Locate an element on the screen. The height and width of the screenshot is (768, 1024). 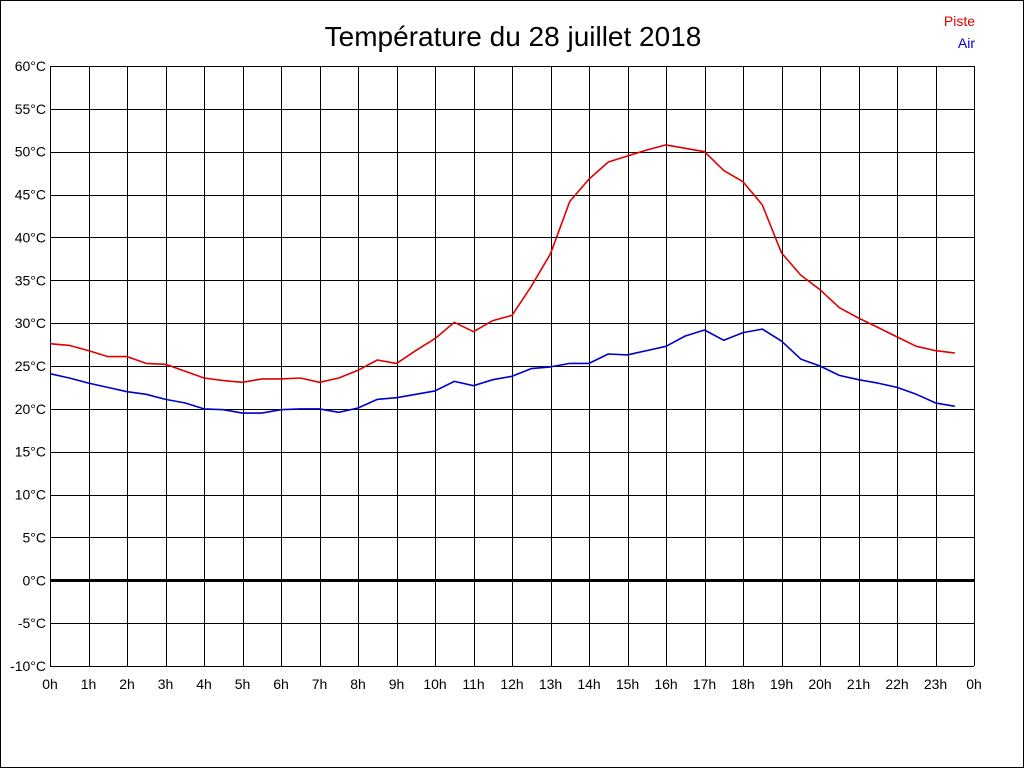
x-tick-label: 3h is located at coordinates (166, 684).